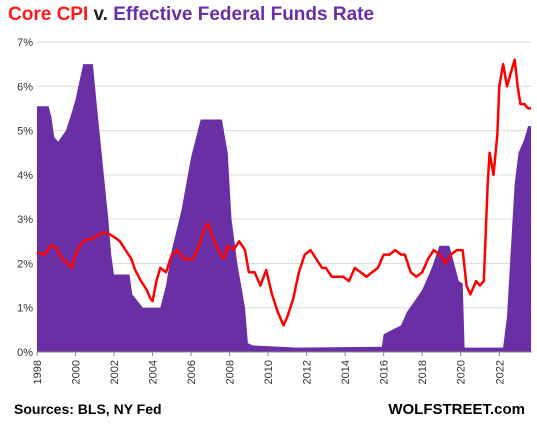 This screenshot has height=428, width=537. I want to click on x-tick-label: 2006, so click(192, 372).